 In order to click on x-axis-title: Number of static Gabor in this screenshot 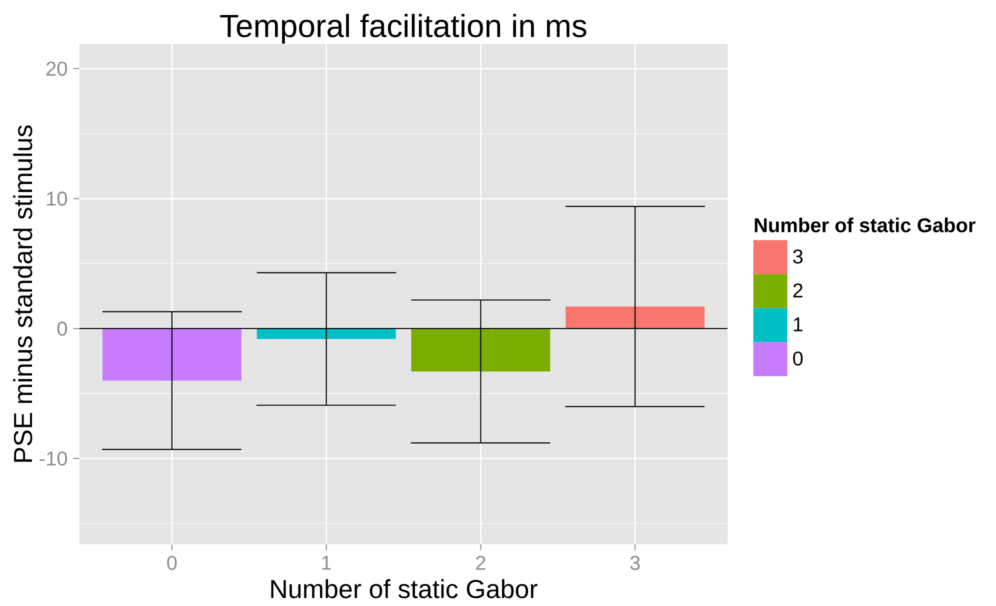, I will do `click(404, 588)`.